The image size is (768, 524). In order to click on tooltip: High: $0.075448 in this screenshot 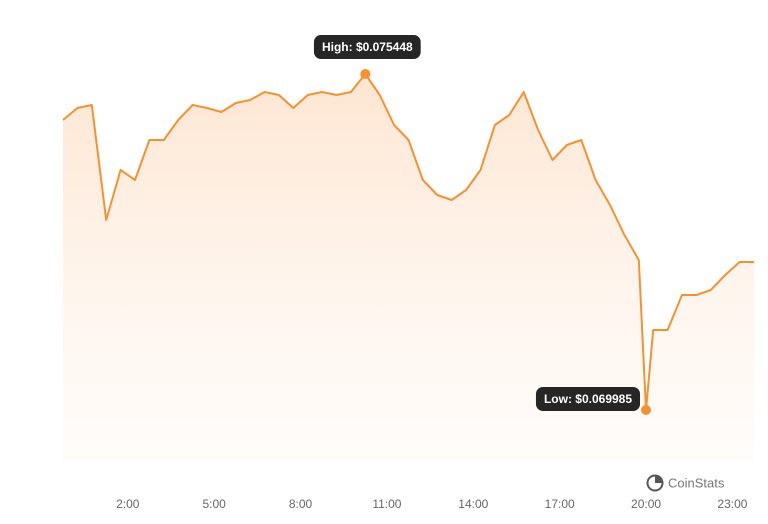, I will do `click(367, 47)`.